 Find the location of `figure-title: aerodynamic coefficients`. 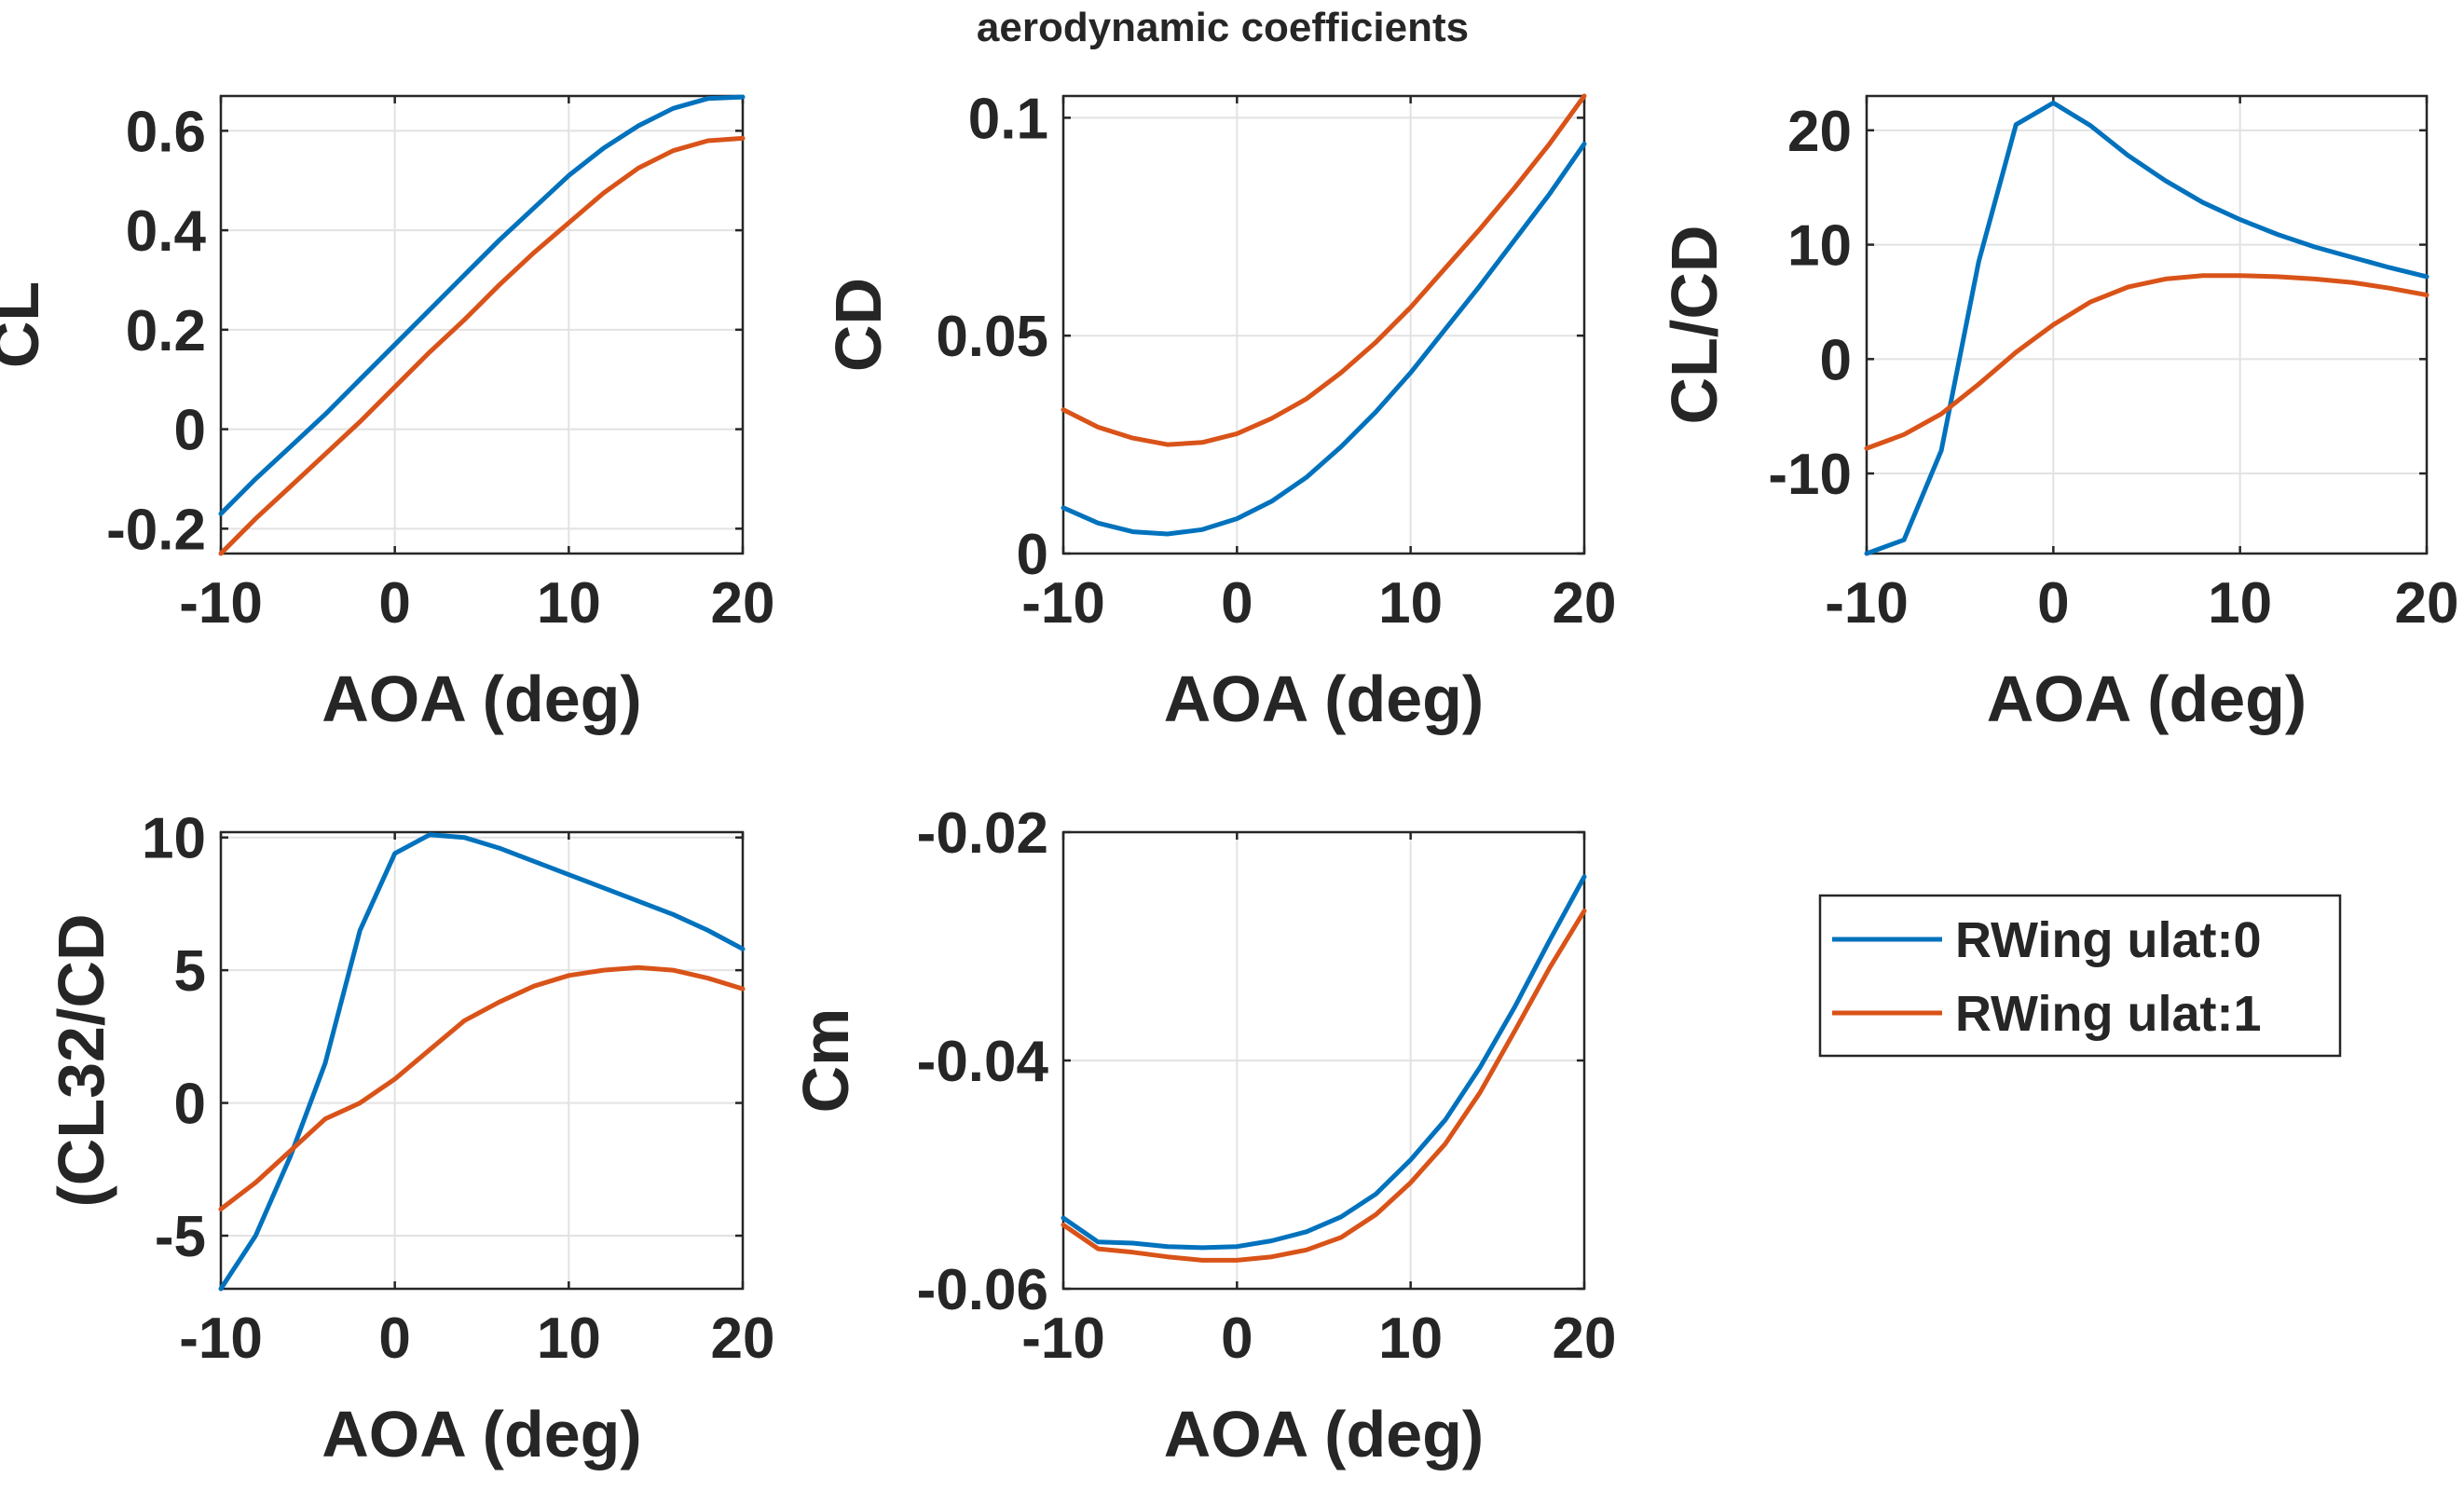

figure-title: aerodynamic coefficients is located at coordinates (1223, 28).